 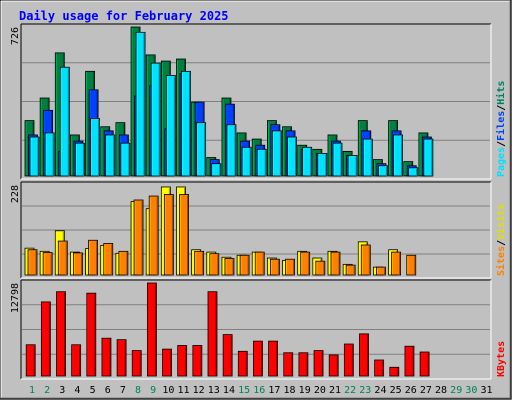 I want to click on x-tick-label: 24, so click(x=380, y=390).